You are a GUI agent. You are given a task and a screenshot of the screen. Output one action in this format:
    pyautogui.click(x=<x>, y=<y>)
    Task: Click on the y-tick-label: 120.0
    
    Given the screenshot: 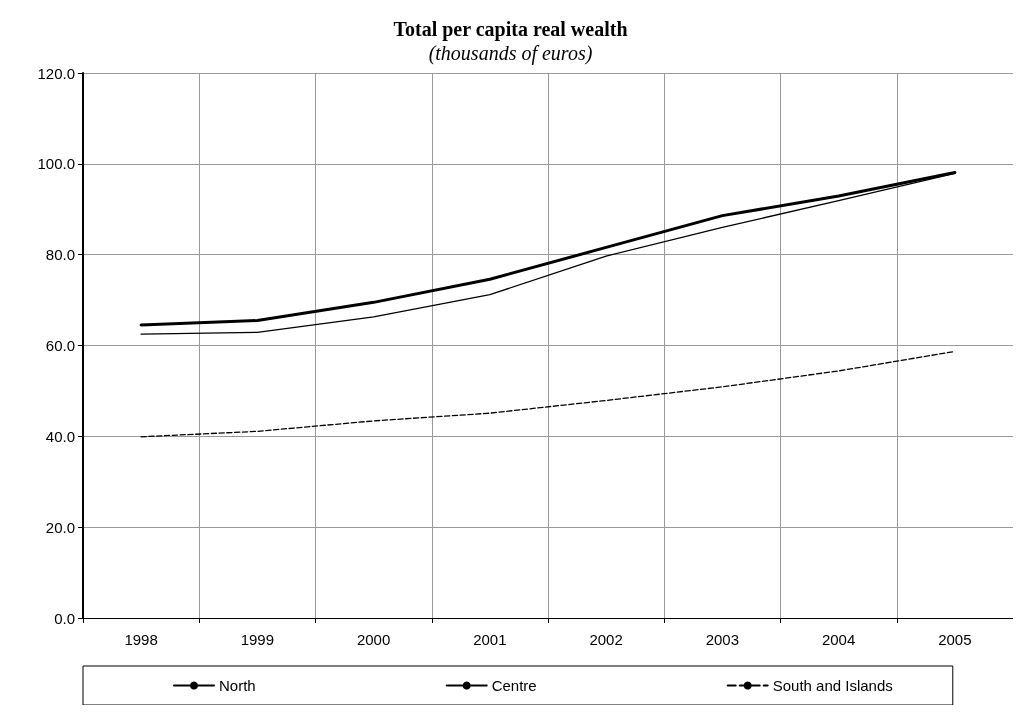 What is the action you would take?
    pyautogui.click(x=56, y=73)
    